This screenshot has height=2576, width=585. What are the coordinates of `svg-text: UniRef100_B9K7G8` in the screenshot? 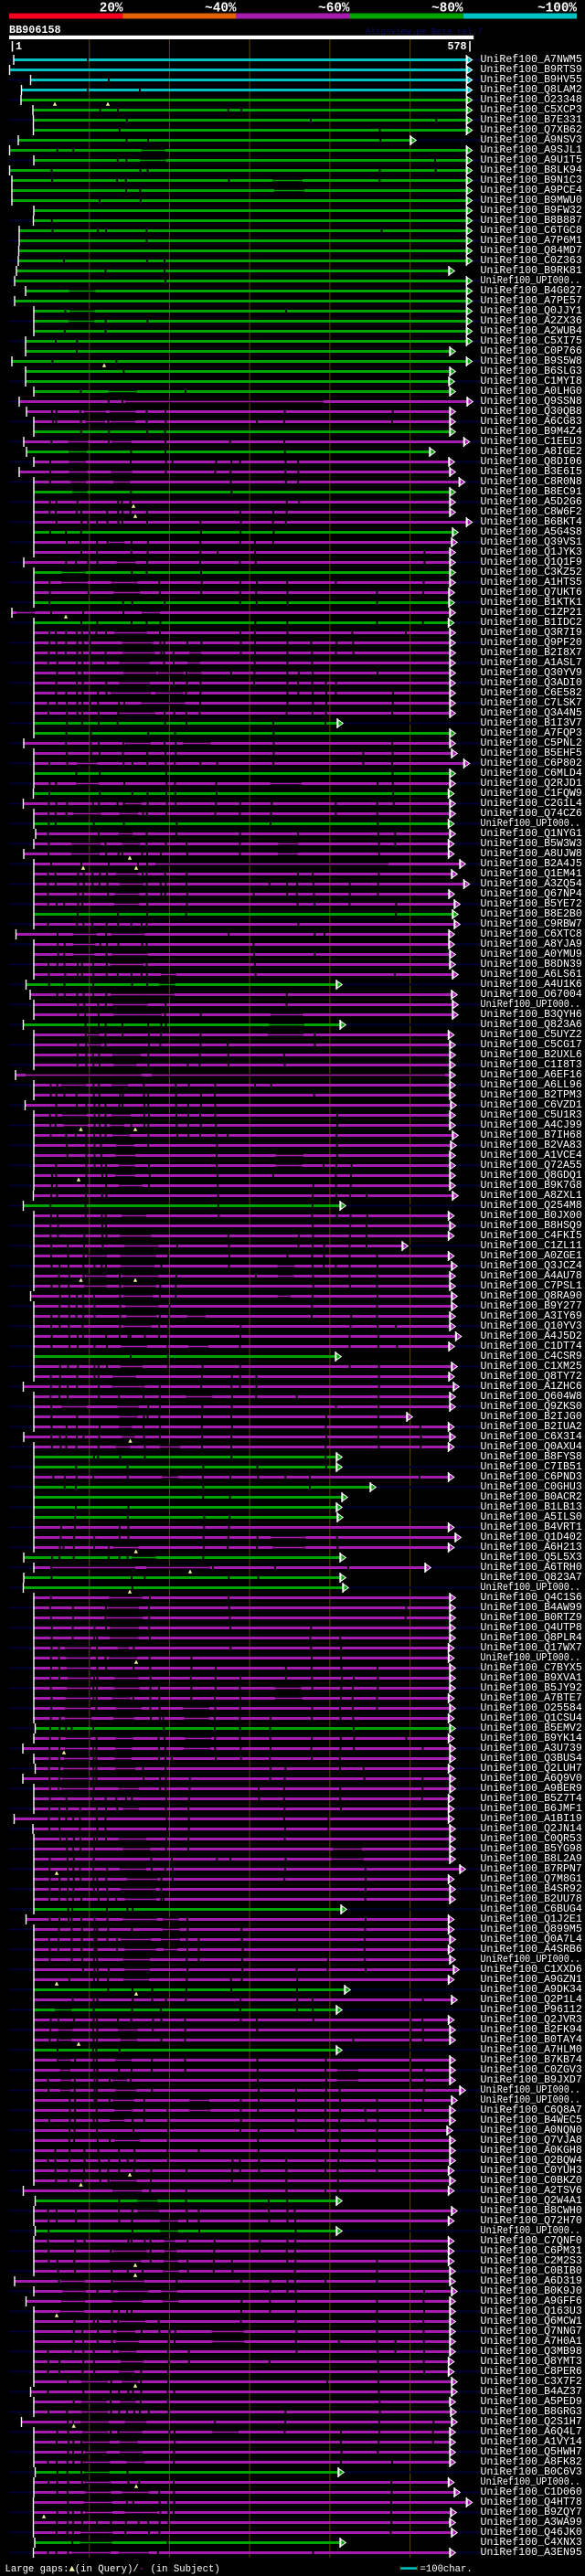 It's located at (532, 1186).